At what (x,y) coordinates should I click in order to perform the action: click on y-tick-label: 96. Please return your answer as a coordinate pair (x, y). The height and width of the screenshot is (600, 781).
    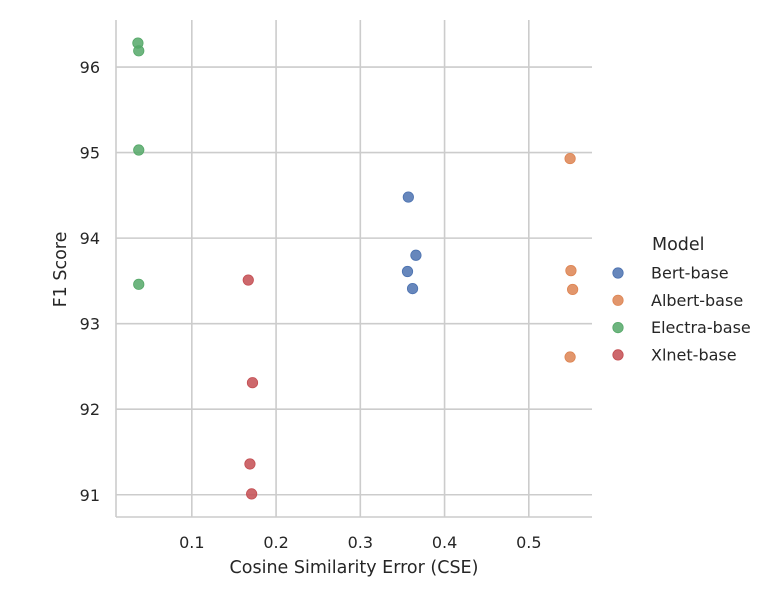
    Looking at the image, I should click on (90, 67).